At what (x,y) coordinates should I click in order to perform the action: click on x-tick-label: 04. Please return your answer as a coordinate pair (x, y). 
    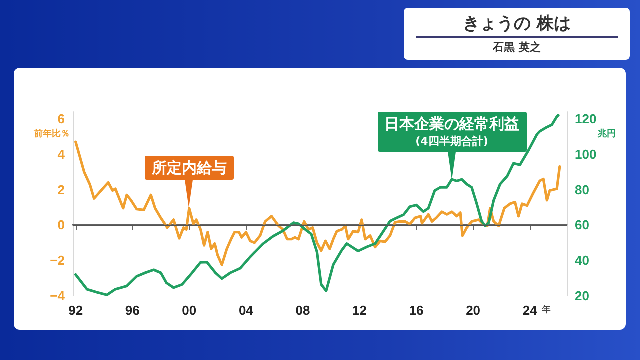
    Looking at the image, I should click on (246, 310).